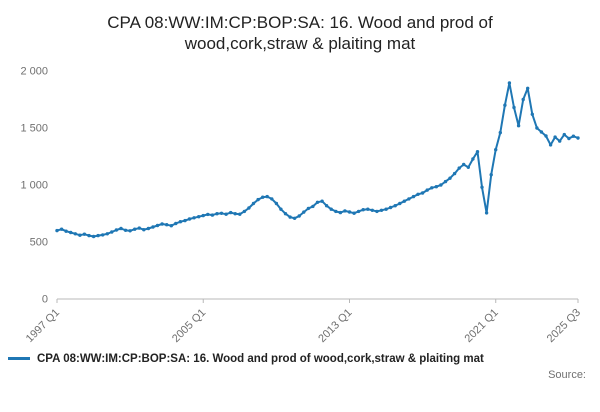 The height and width of the screenshot is (412, 600). What do you see at coordinates (564, 325) in the screenshot?
I see `x-axis-tick-label: 2025 Q3` at bounding box center [564, 325].